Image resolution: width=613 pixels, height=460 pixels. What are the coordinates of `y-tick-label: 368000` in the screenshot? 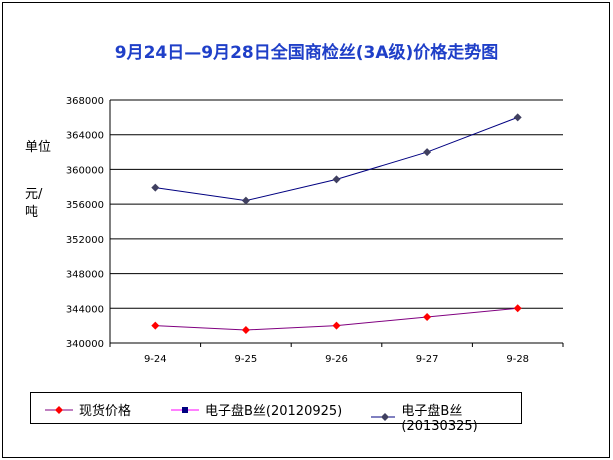 It's located at (85, 101).